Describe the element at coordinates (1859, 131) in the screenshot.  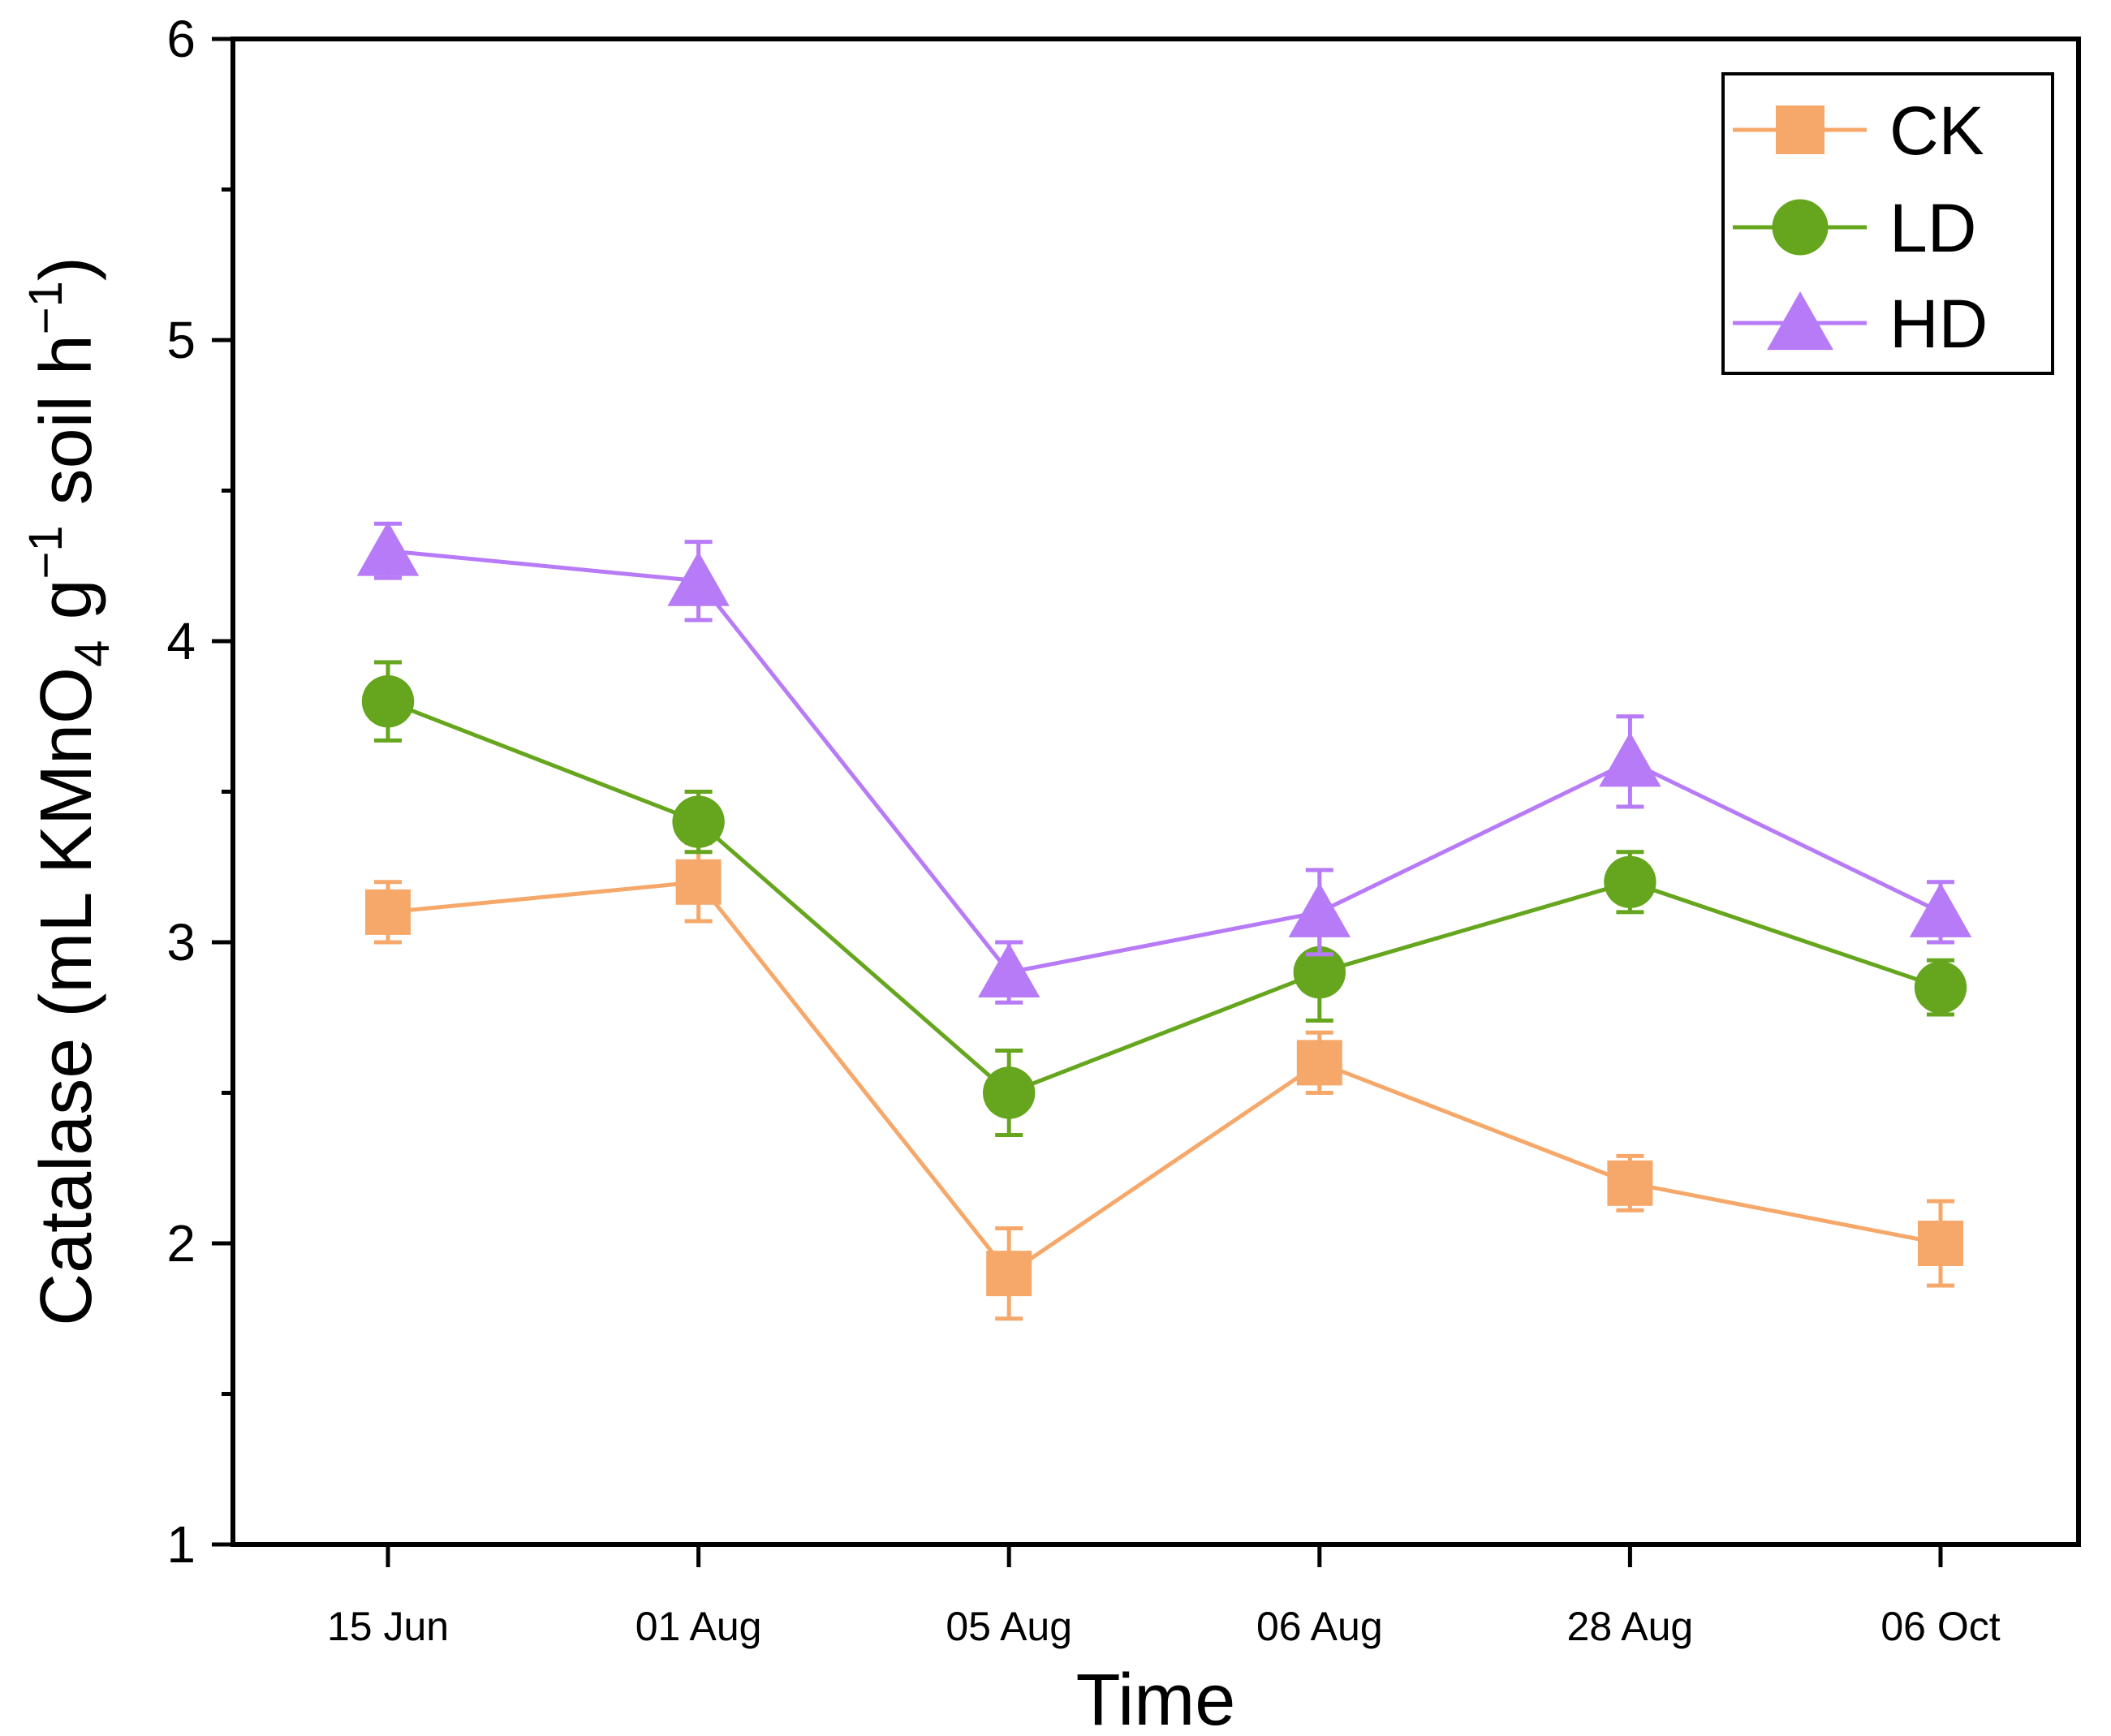
I see `legend-item-ck: CK` at that location.